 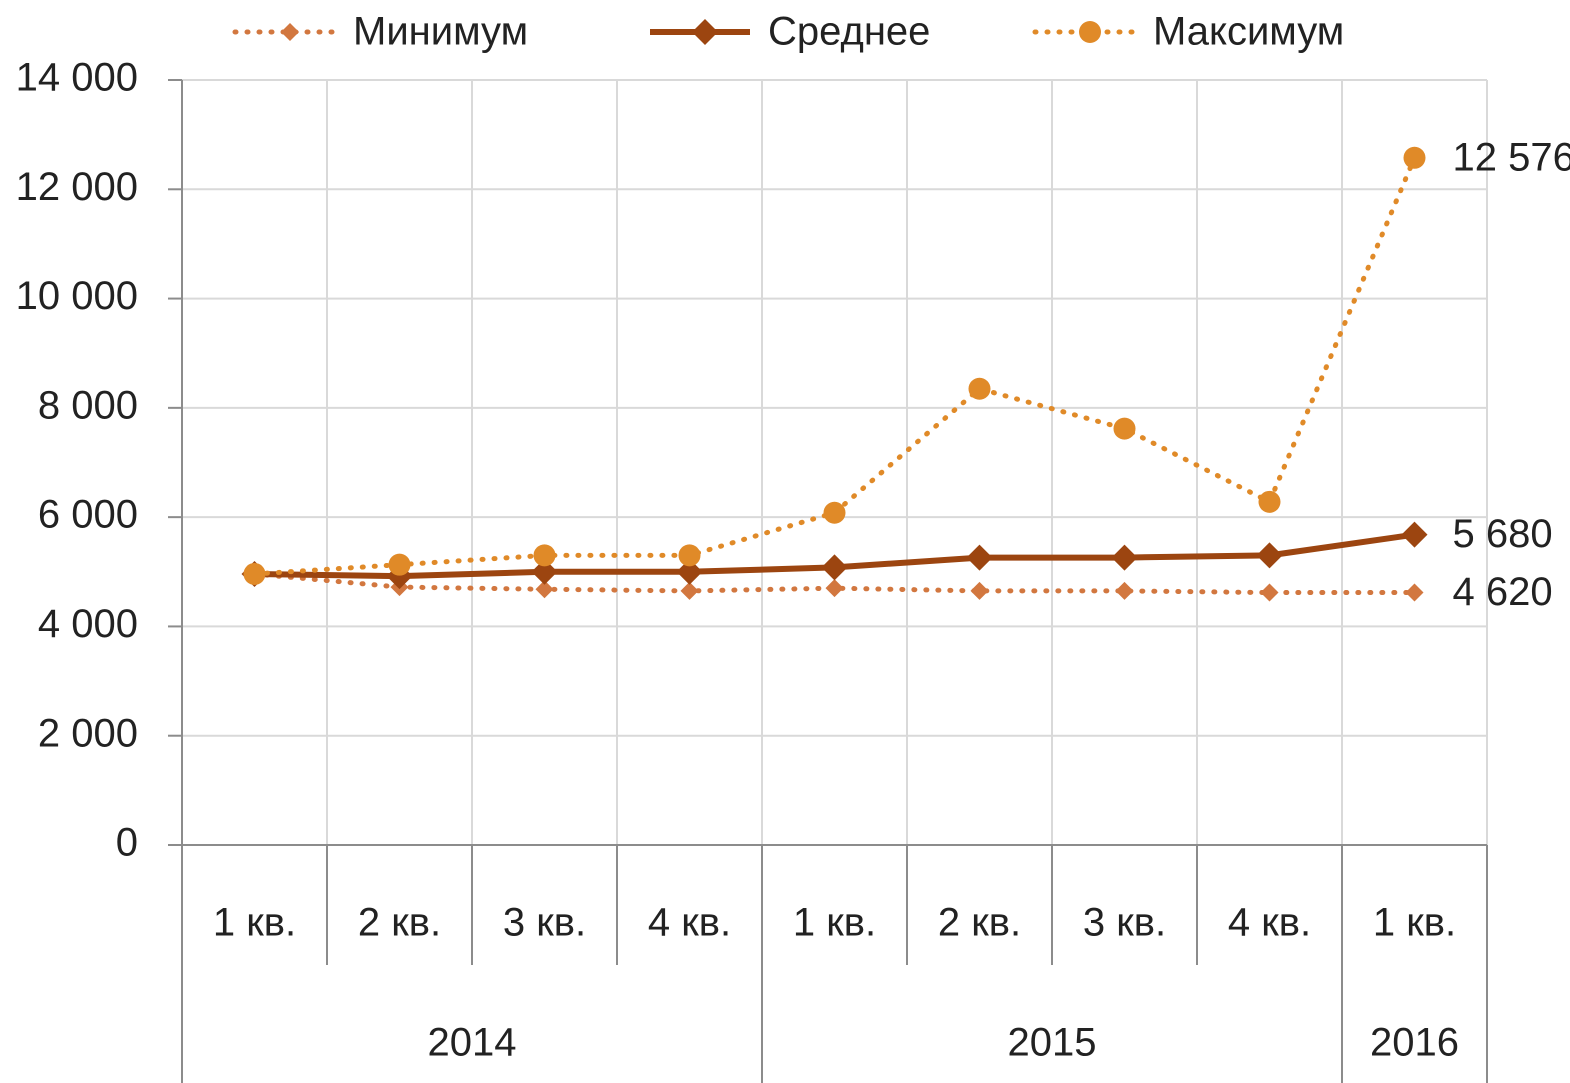 What do you see at coordinates (88, 733) in the screenshot?
I see `y-tick-label: 2 000` at bounding box center [88, 733].